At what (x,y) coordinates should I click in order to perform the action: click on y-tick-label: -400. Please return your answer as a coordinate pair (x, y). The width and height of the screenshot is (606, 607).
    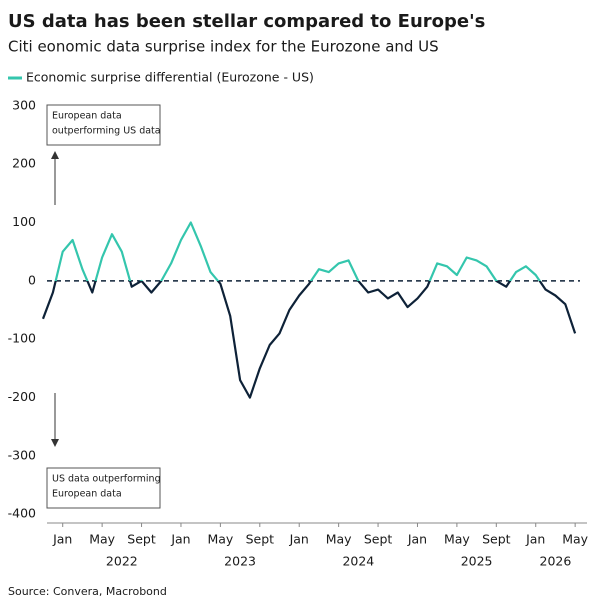
    Looking at the image, I should click on (22, 513).